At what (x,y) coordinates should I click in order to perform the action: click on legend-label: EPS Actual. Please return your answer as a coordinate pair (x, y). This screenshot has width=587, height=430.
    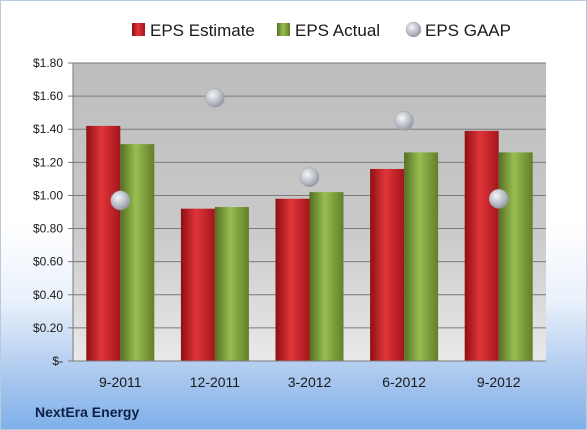
    Looking at the image, I should click on (337, 30).